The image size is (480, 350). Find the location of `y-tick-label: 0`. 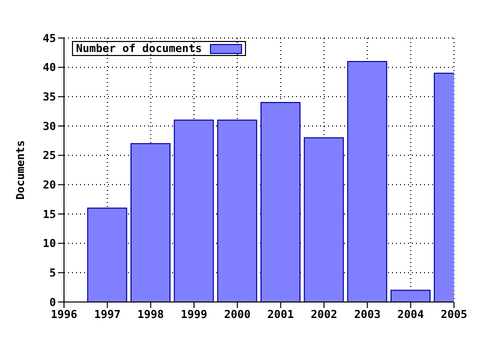

y-tick-label: 0 is located at coordinates (52, 302).